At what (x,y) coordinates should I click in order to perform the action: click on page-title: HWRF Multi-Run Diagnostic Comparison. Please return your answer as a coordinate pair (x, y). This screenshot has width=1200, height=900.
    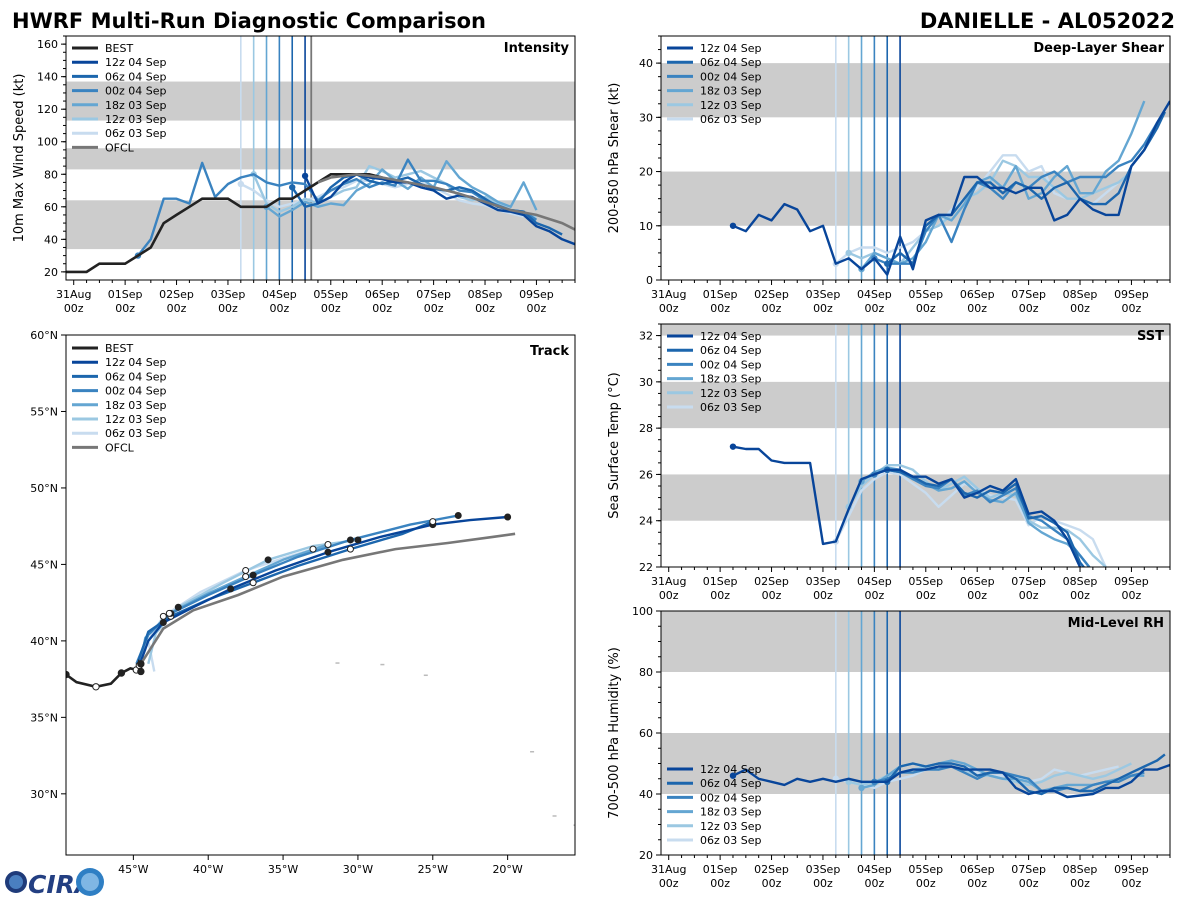
    Looking at the image, I should click on (249, 21).